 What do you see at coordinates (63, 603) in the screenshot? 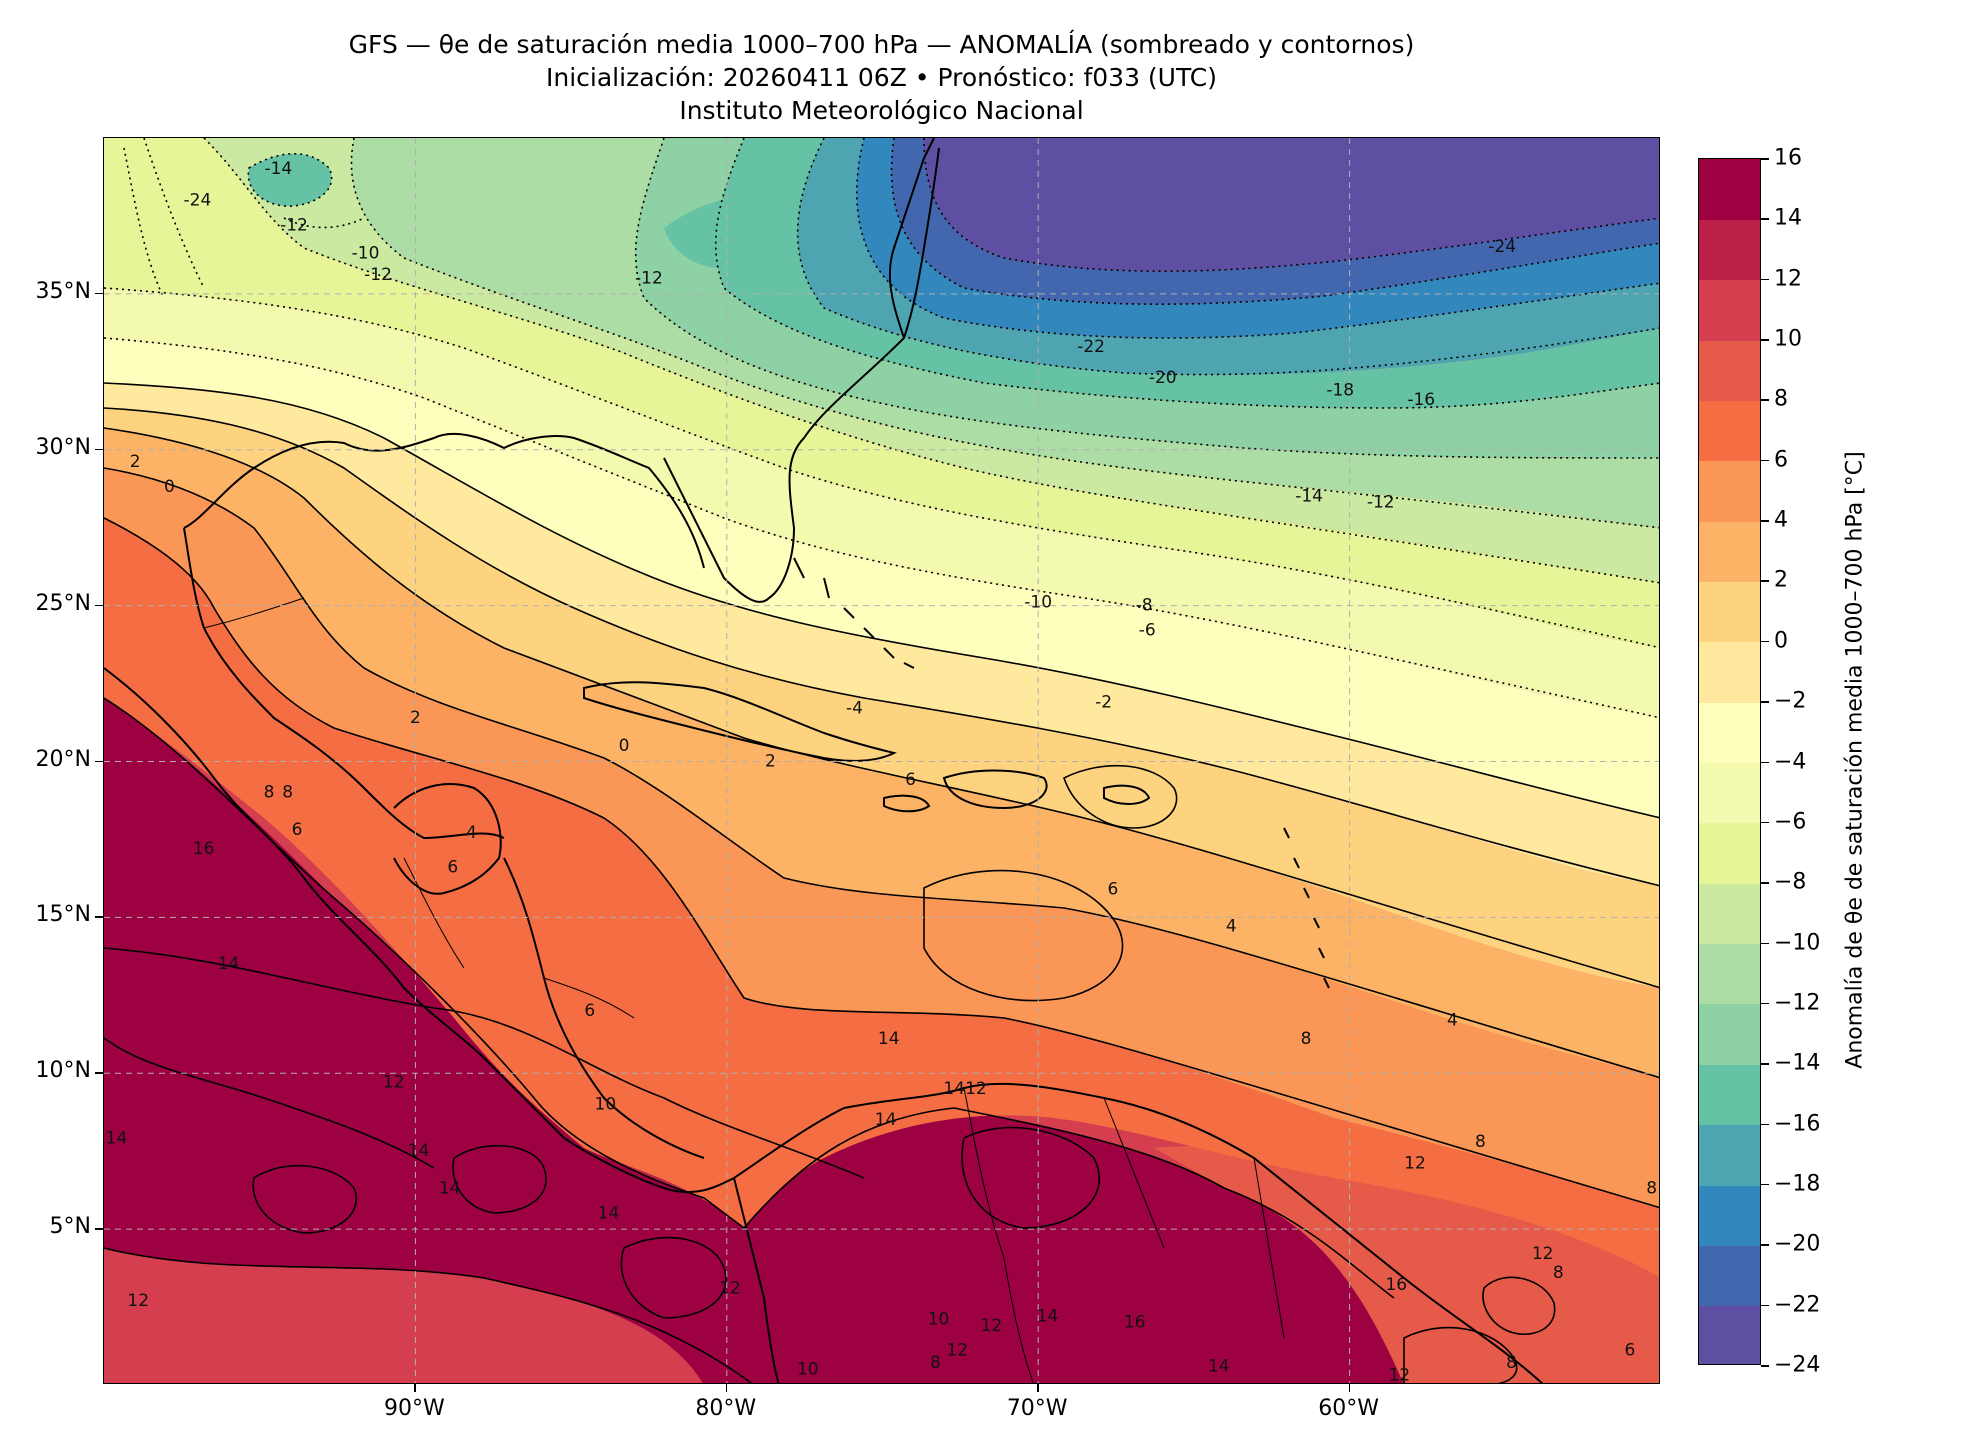
I see `lat-tick-label: 25°N` at bounding box center [63, 603].